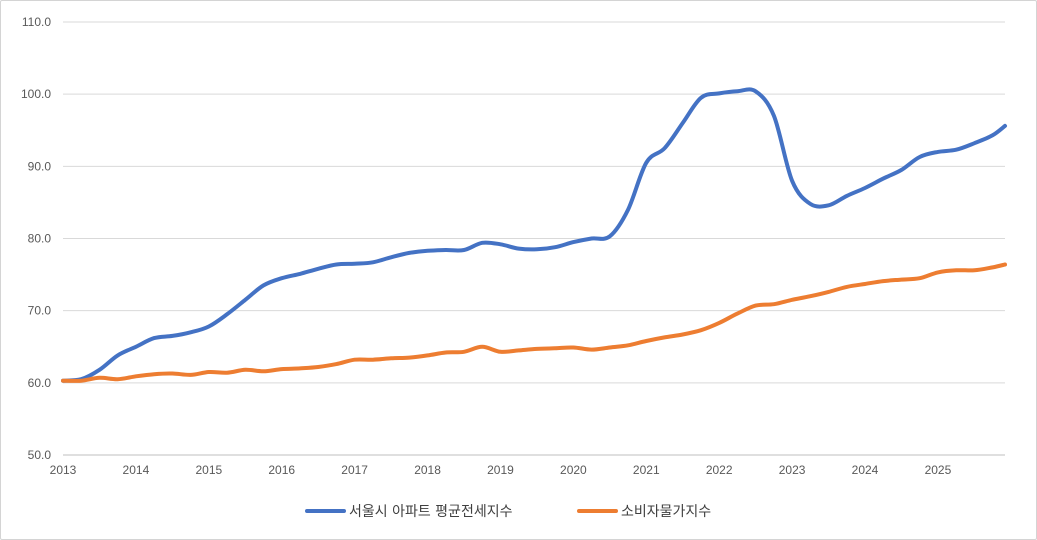 The width and height of the screenshot is (1037, 540). Describe the element at coordinates (719, 470) in the screenshot. I see `x-tick-label: 2022` at that location.